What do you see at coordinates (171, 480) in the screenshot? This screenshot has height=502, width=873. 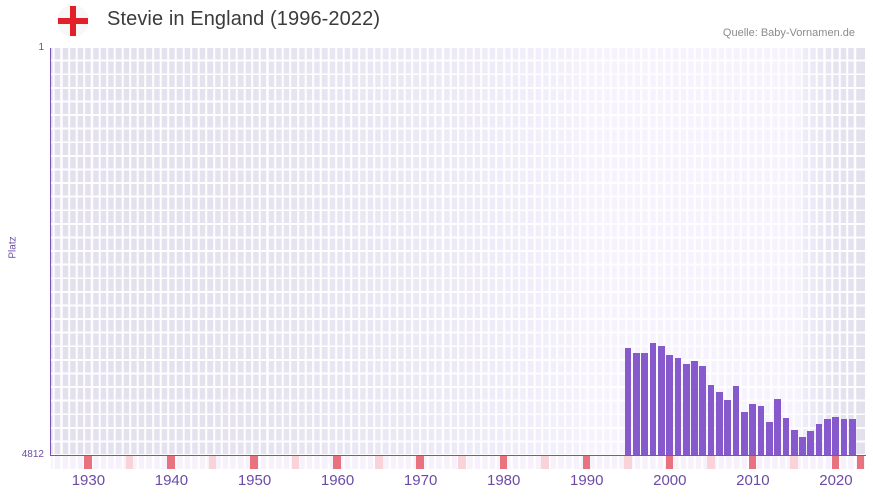 I see `x-axis-tick-label: 1940` at bounding box center [171, 480].